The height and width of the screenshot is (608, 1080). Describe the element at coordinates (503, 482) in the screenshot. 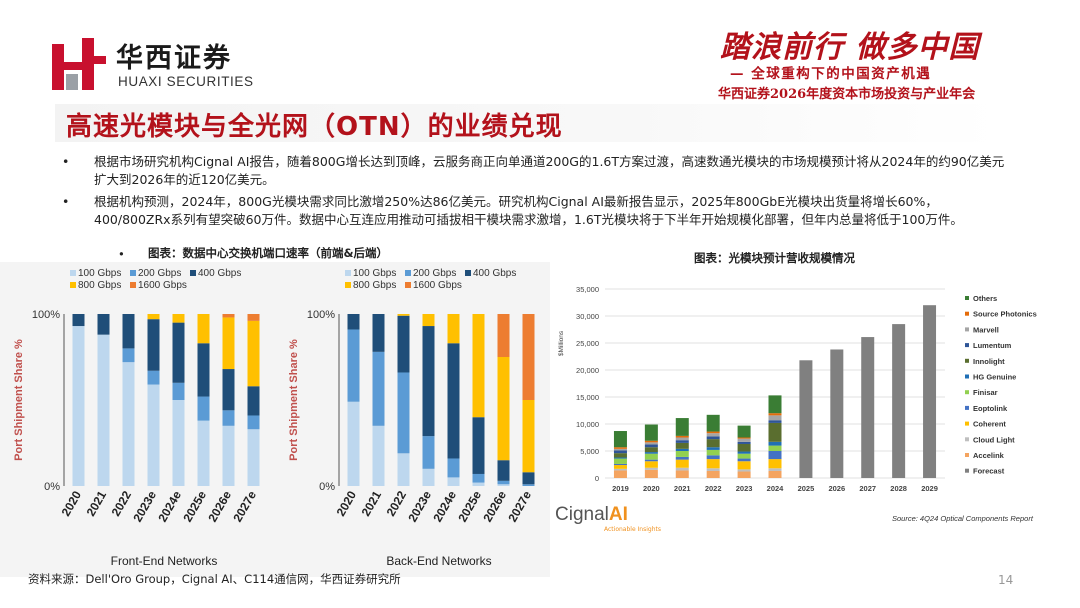

I see `bar-2026e-200-gbps` at that location.